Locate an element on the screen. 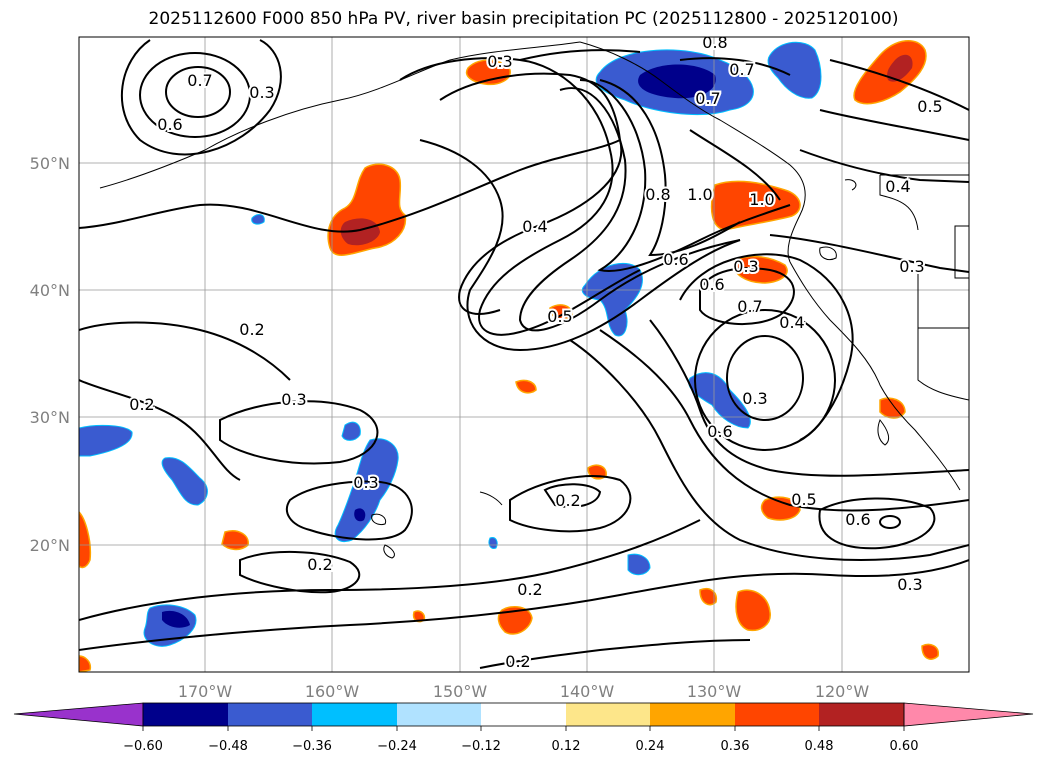 Image resolution: width=1047 pixels, height=765 pixels. lon-label-140w: 140°W is located at coordinates (587, 691).